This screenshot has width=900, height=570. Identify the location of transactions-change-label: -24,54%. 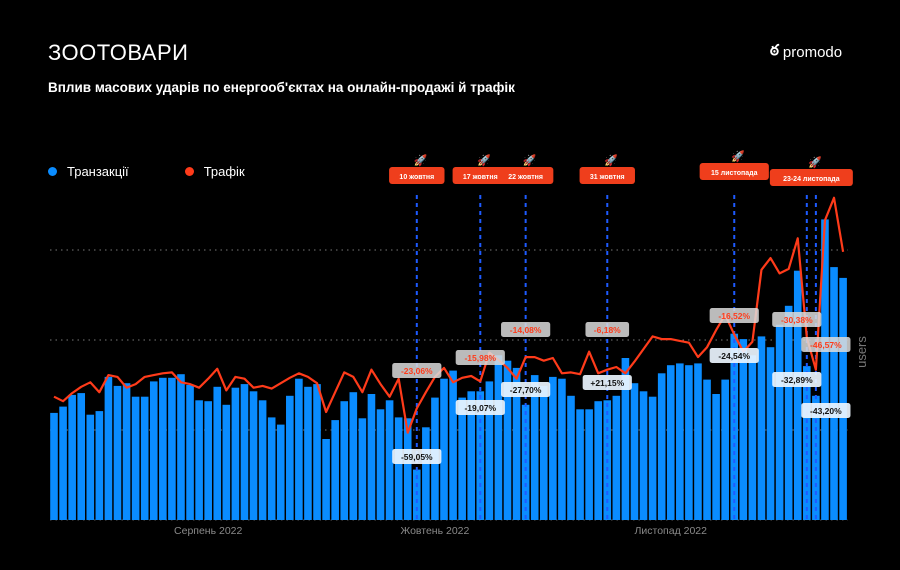
(734, 356).